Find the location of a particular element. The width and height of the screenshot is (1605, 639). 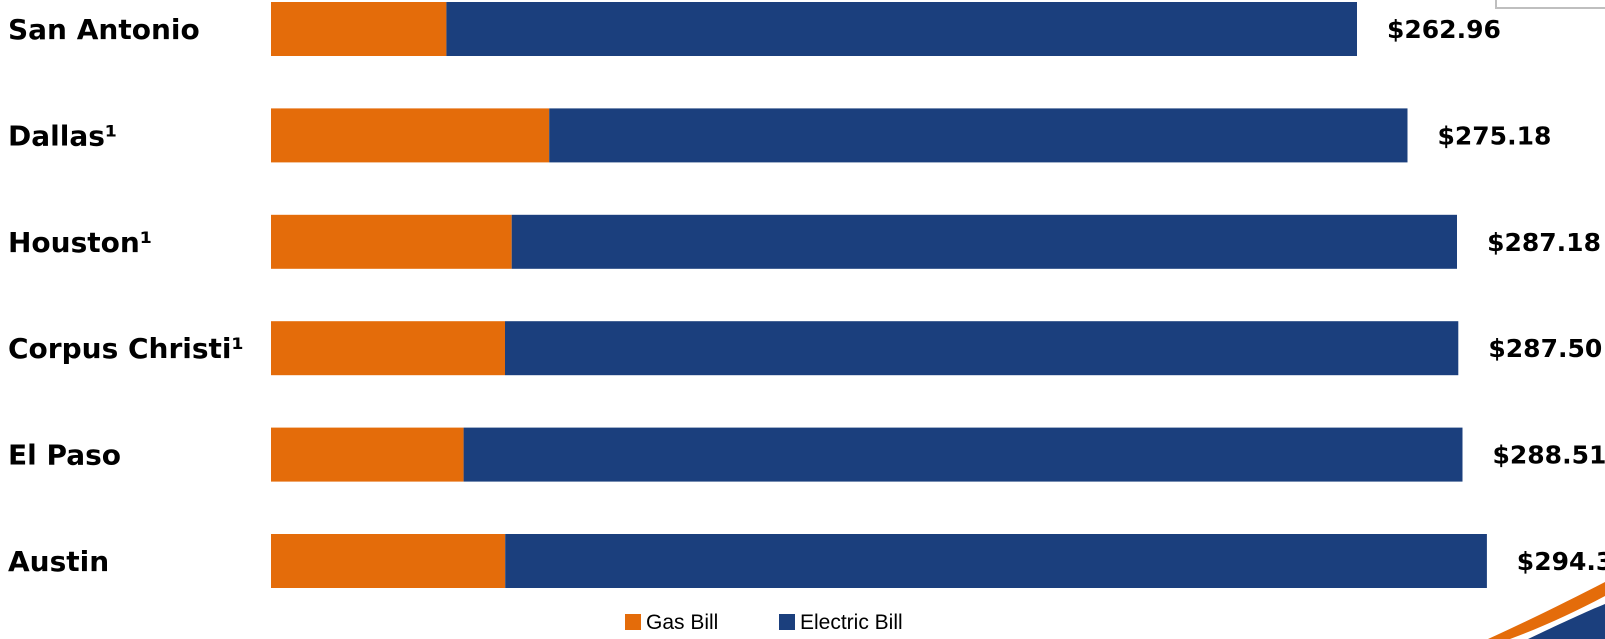

legend-label-electric-bill: Electric Bill is located at coordinates (851, 622).